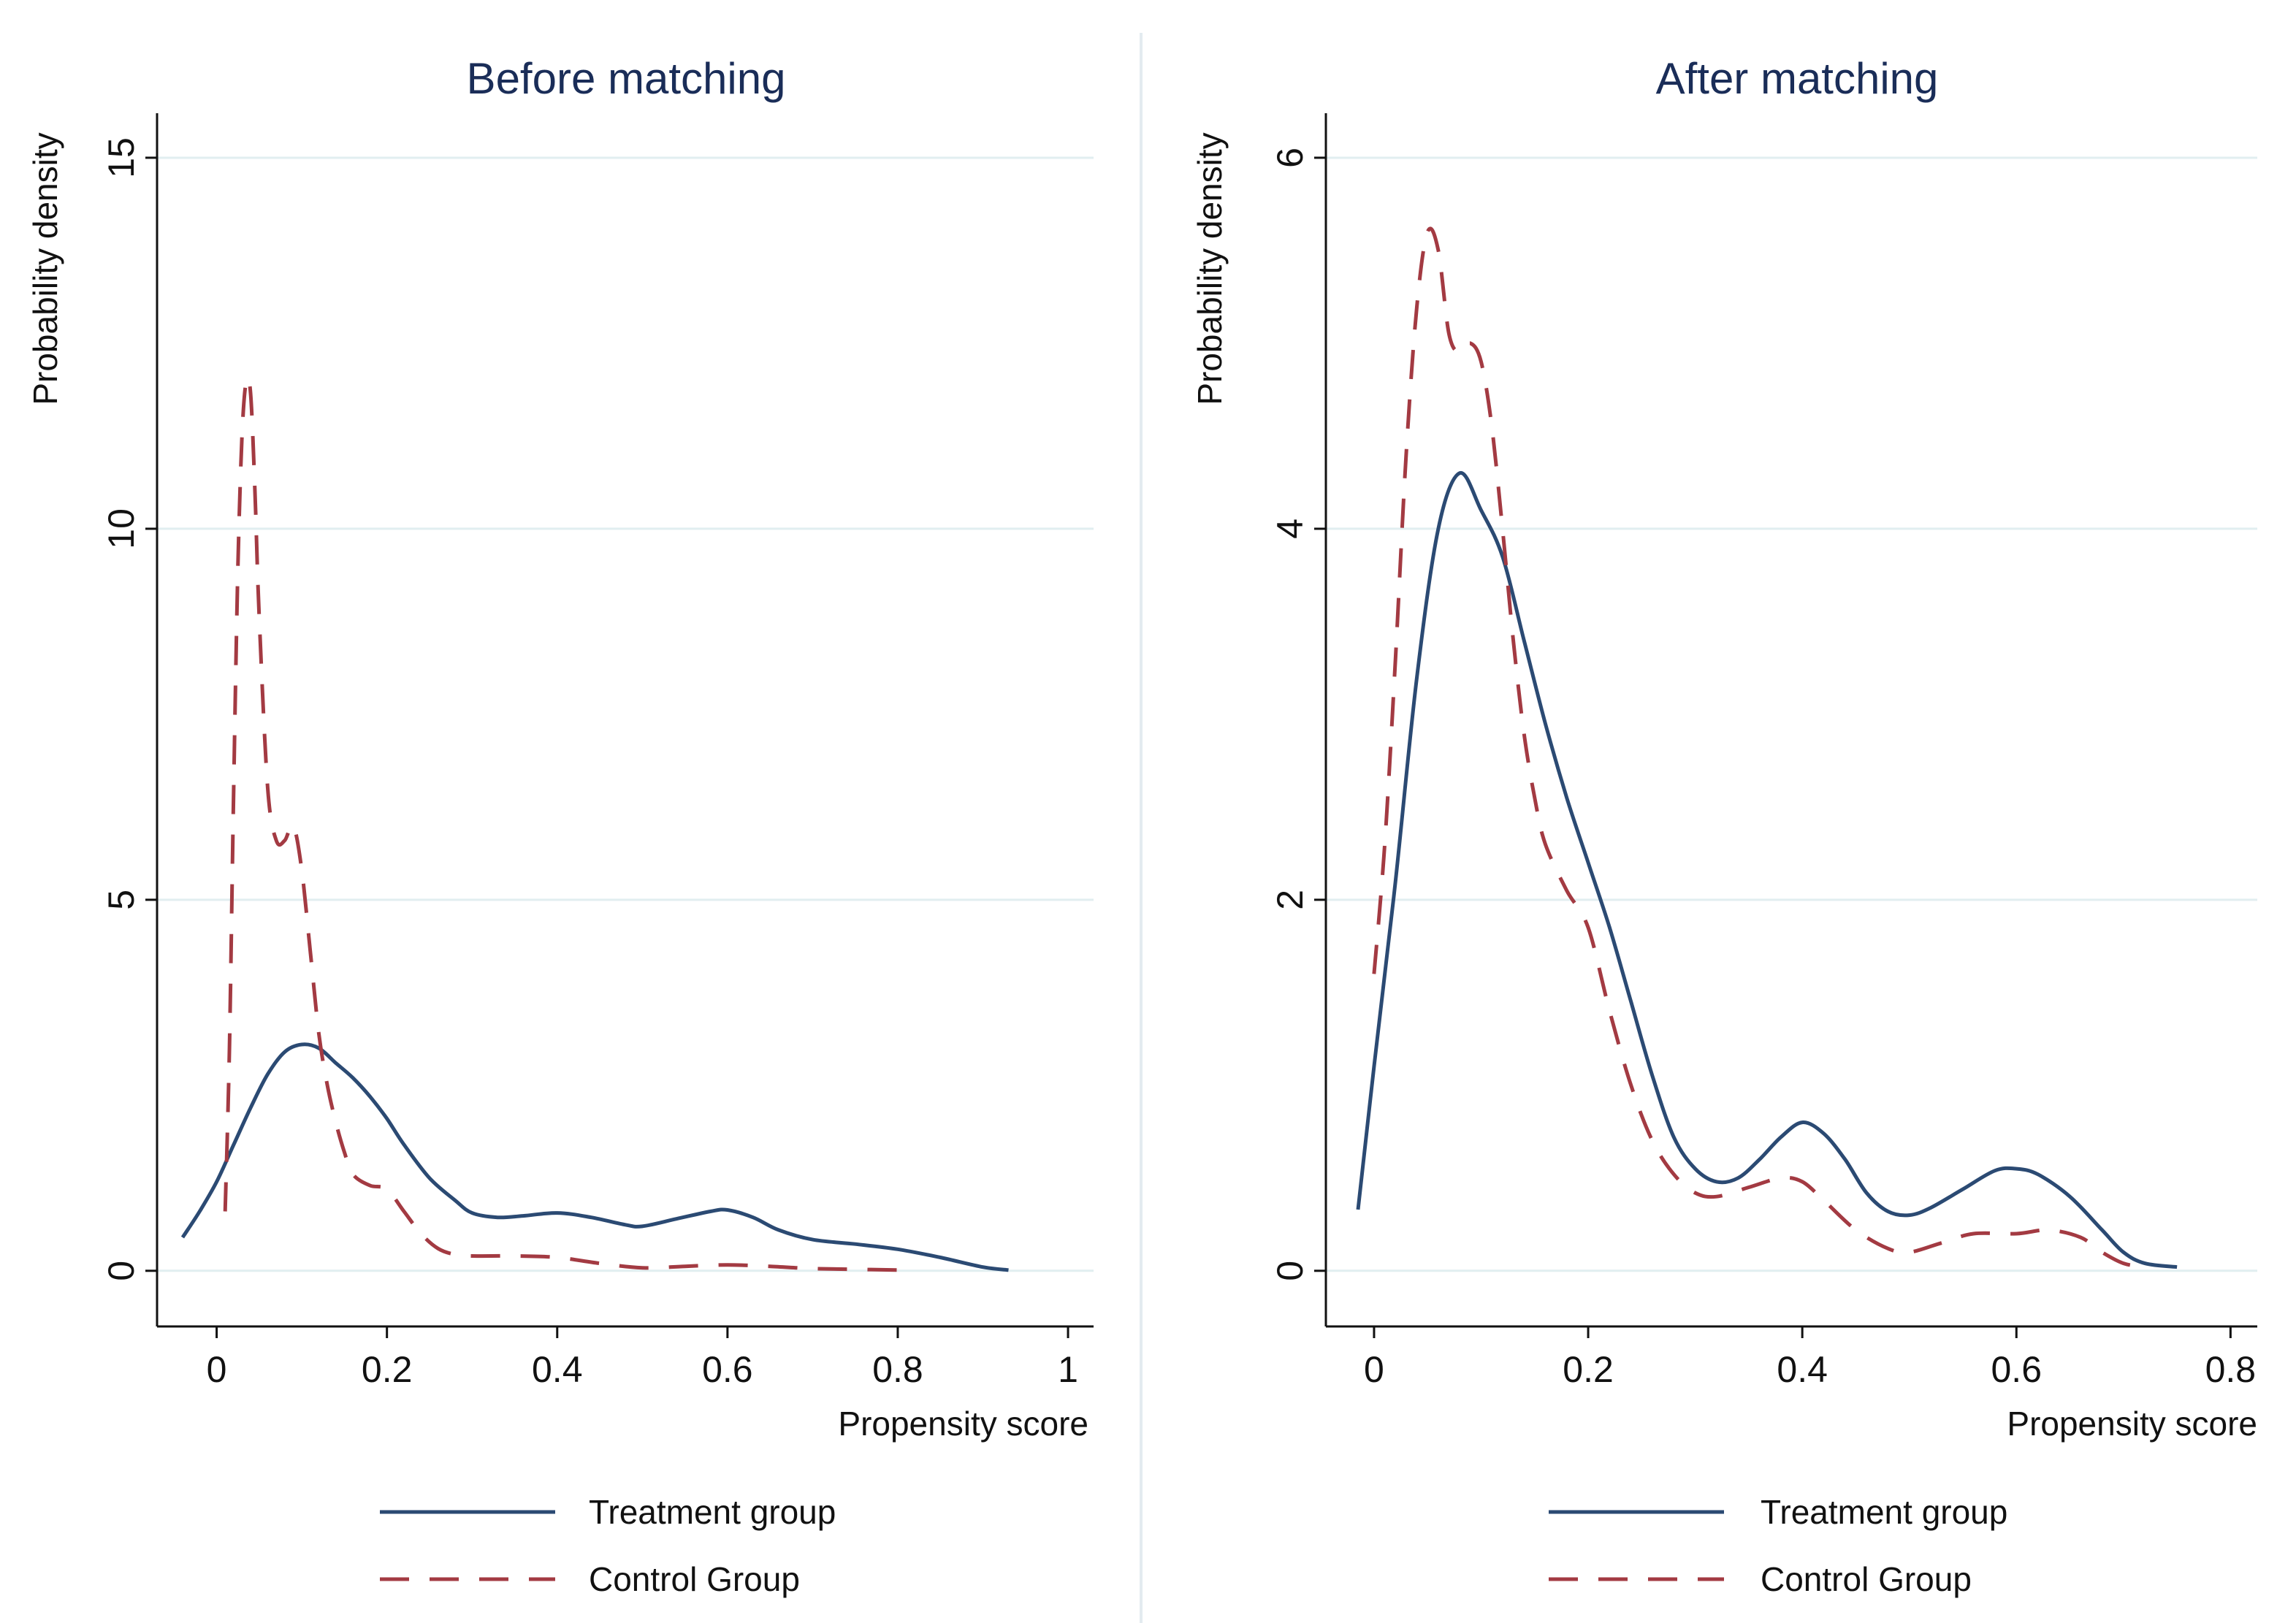 This screenshot has width=2296, height=1623. What do you see at coordinates (1298, 714) in the screenshot?
I see `y-ticks: 0 2 4 6` at bounding box center [1298, 714].